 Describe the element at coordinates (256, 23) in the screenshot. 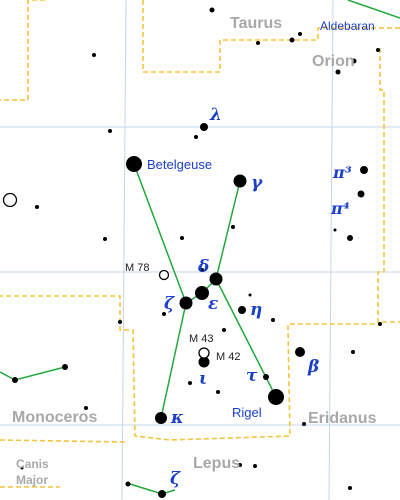

I see `label-taurus: Taurus` at that location.